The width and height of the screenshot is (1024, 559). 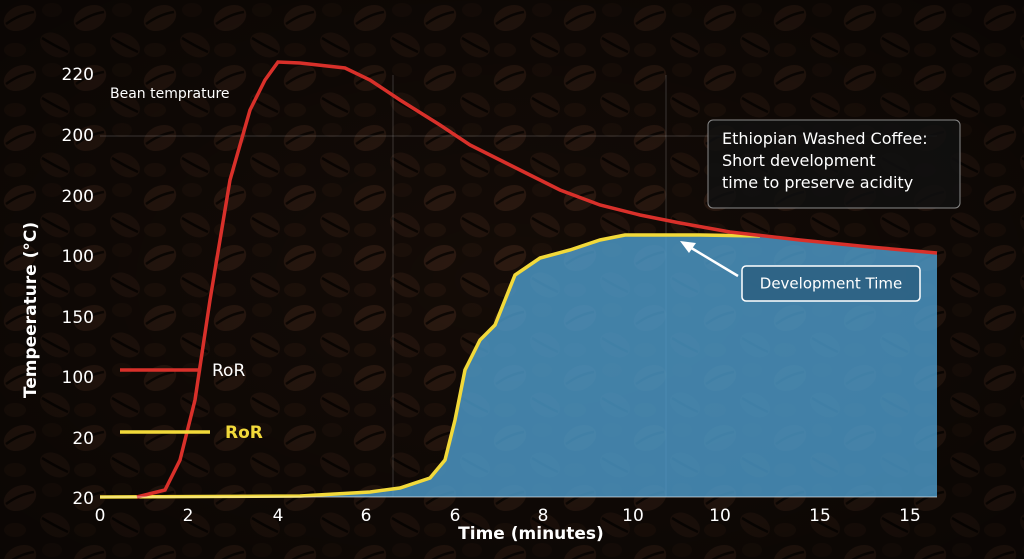 What do you see at coordinates (188, 516) in the screenshot?
I see `x-tick-label: 2` at bounding box center [188, 516].